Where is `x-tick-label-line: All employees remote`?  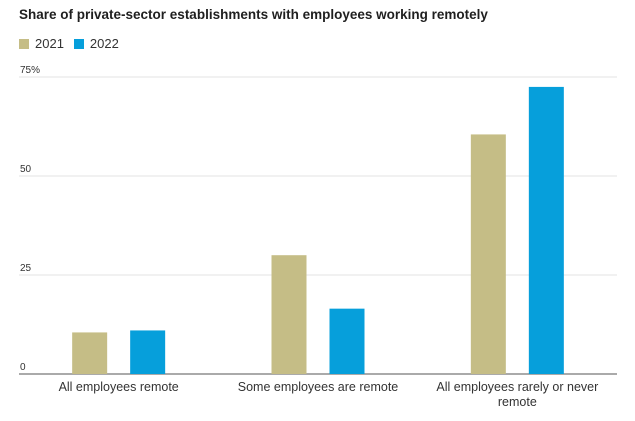 x-tick-label-line: All employees remote is located at coordinates (119, 387).